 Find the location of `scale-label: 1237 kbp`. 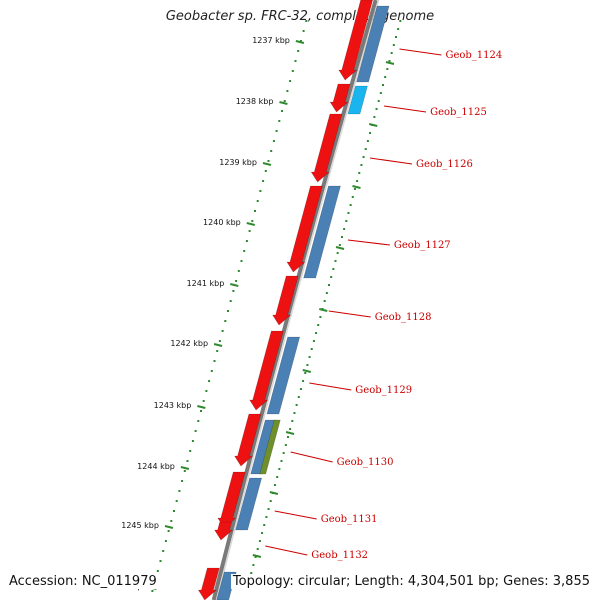

scale-label: 1237 kbp is located at coordinates (271, 40).